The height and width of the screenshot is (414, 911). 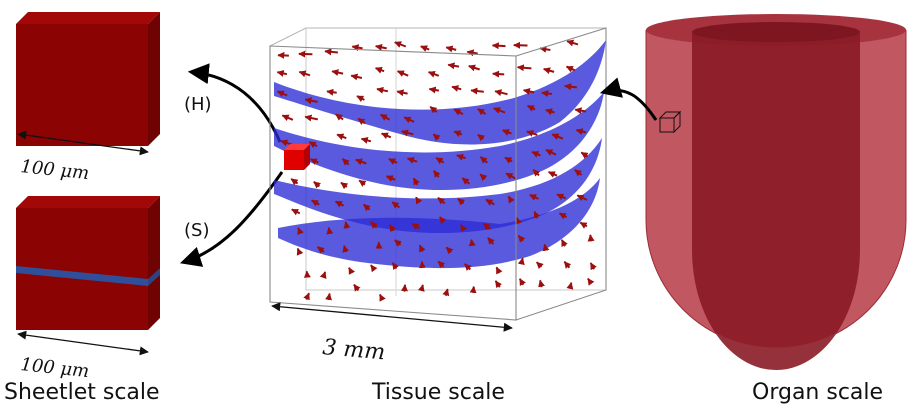 I want to click on sheetlet-label: (S), so click(x=196, y=230).